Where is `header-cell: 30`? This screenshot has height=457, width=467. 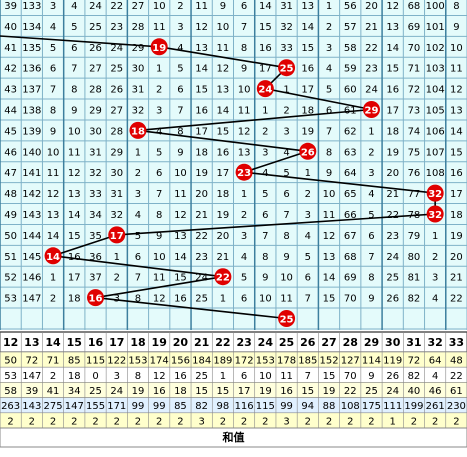
header-cell: 30 is located at coordinates (393, 342).